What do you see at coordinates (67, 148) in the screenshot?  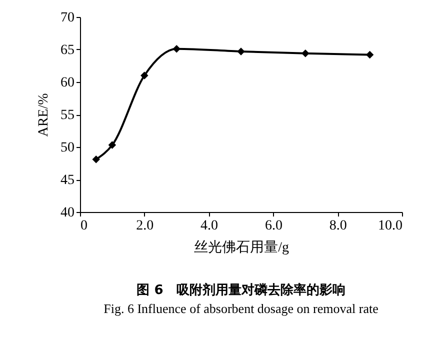 I see `y-tick-label: 50` at bounding box center [67, 148].